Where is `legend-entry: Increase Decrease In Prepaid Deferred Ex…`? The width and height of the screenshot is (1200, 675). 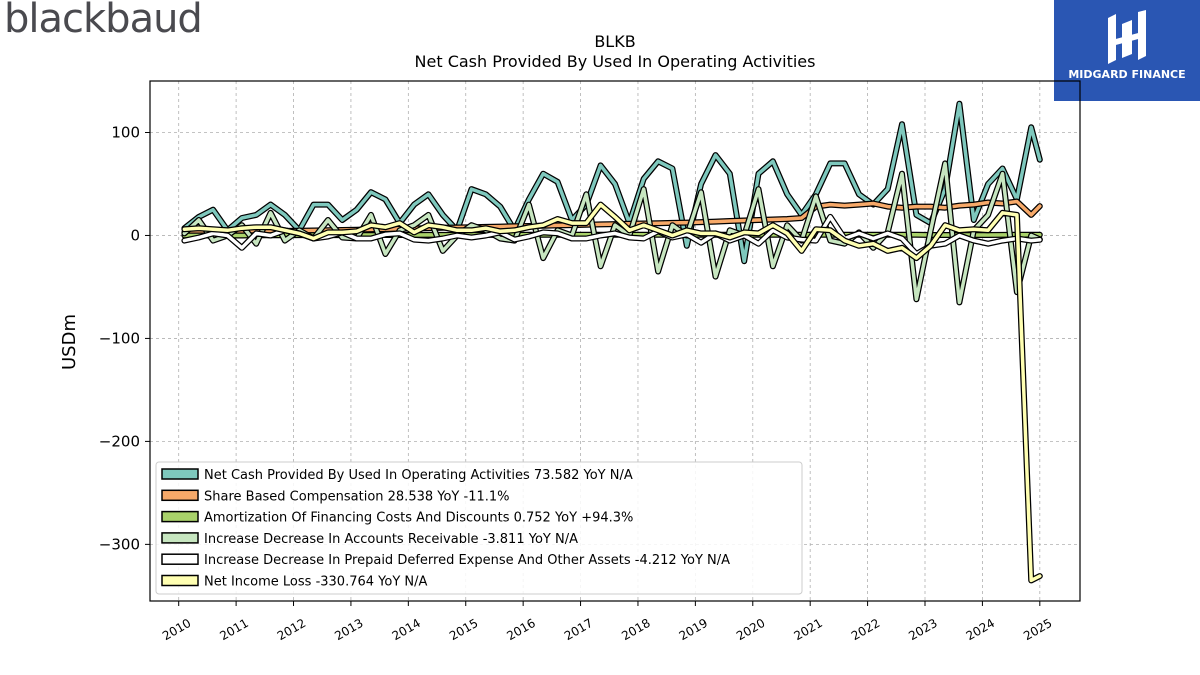 legend-entry: Increase Decrease In Prepaid Deferred Ex… is located at coordinates (467, 560).